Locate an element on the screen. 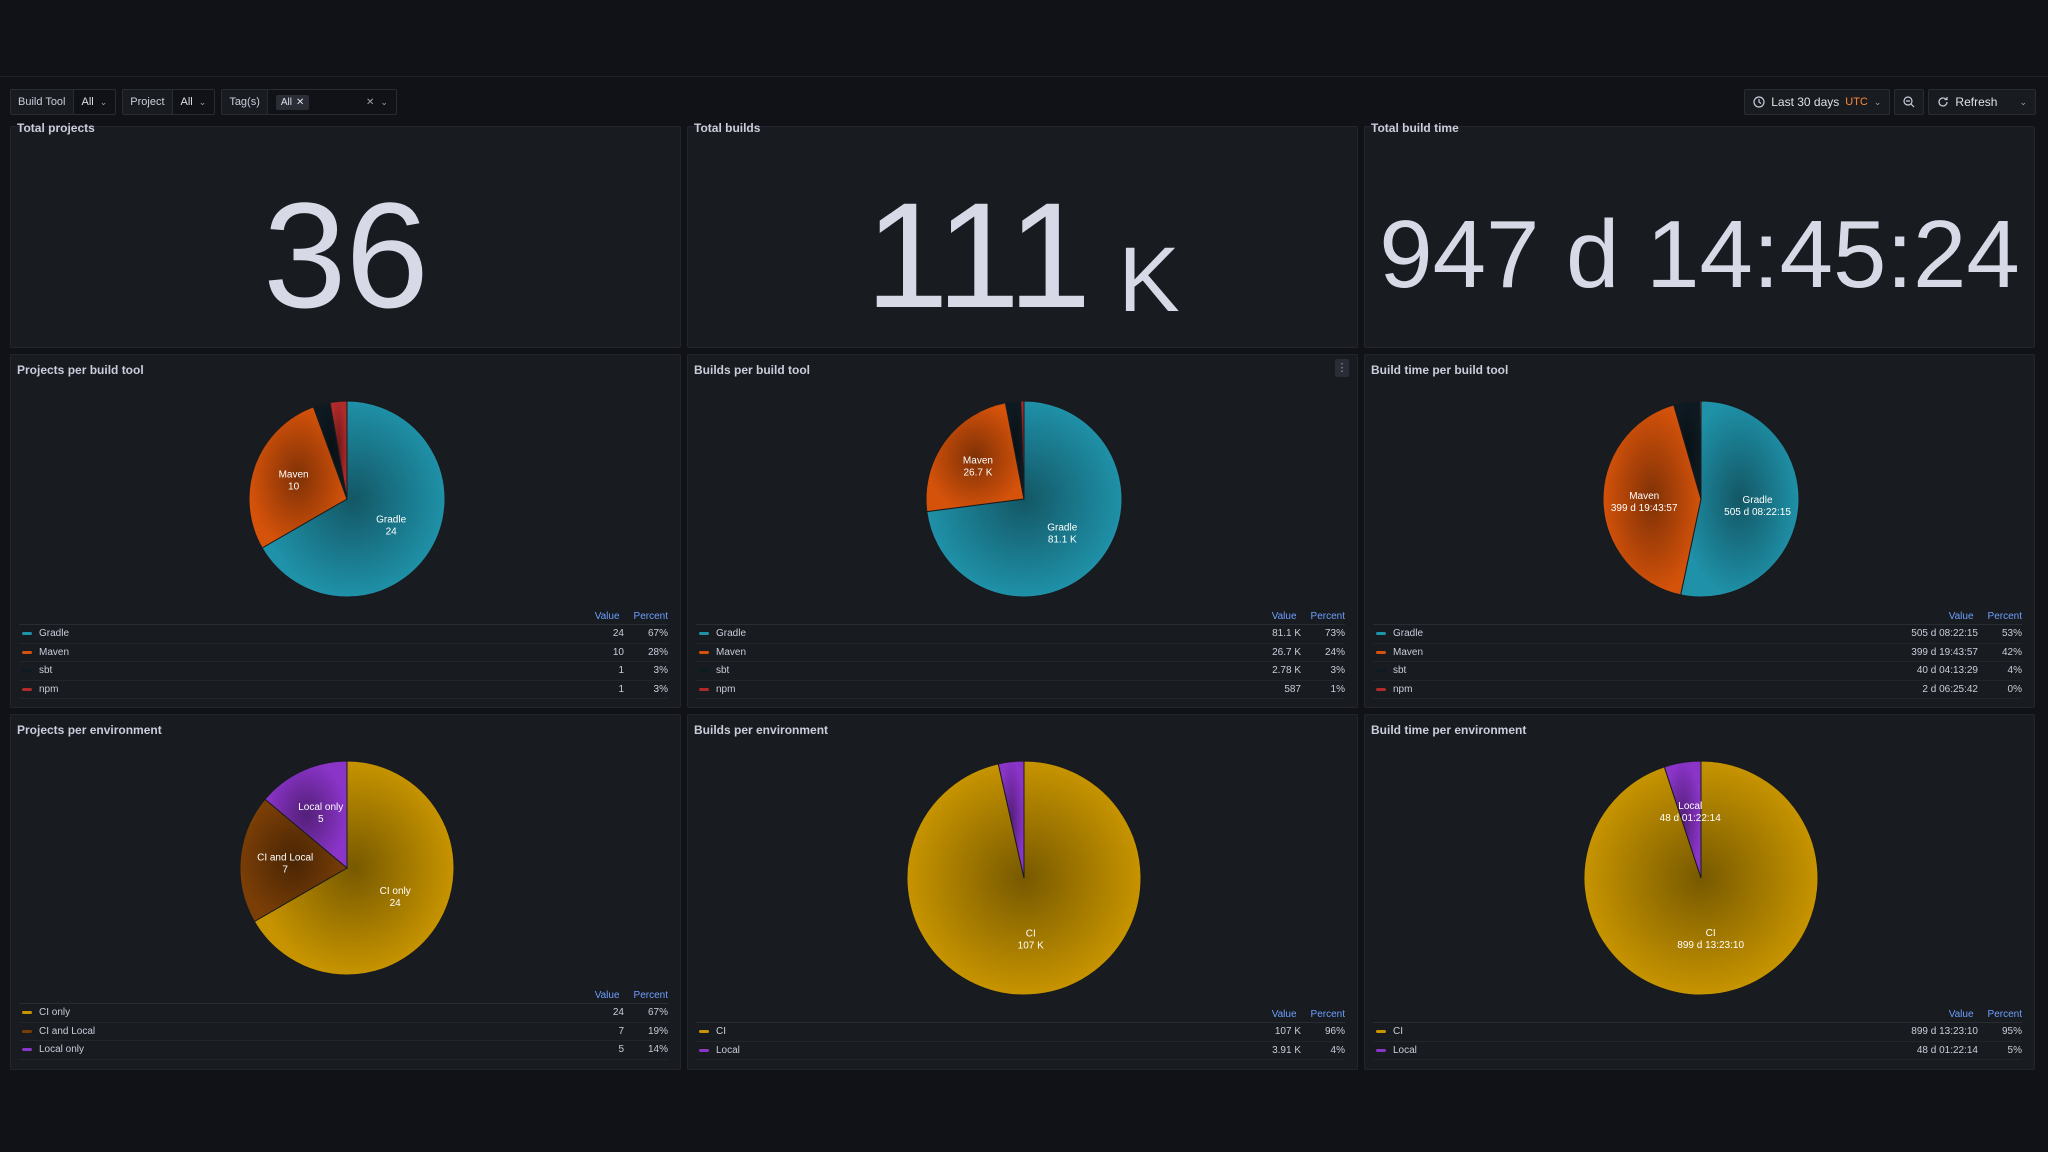  variable-select: All ✕ ✕ ⌄ is located at coordinates (331, 102).